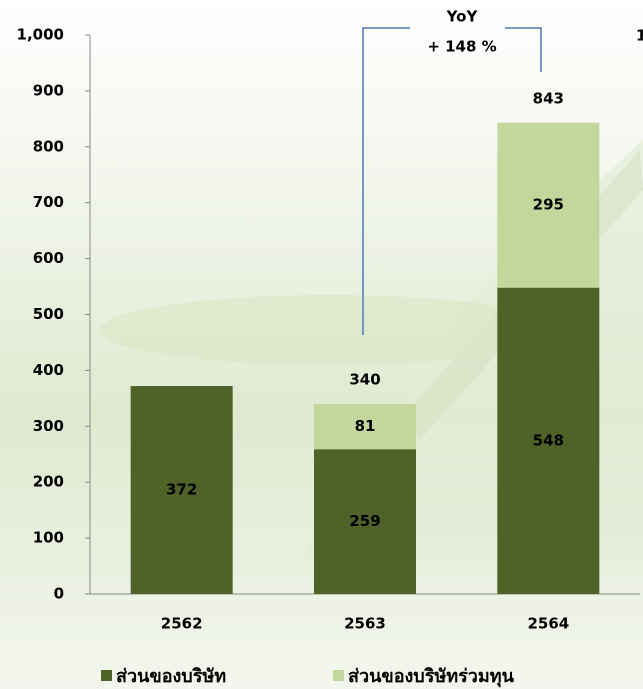 This screenshot has height=689, width=643. Describe the element at coordinates (171, 676) in the screenshot. I see `legend-label: ส่วนของบริษัท` at that location.